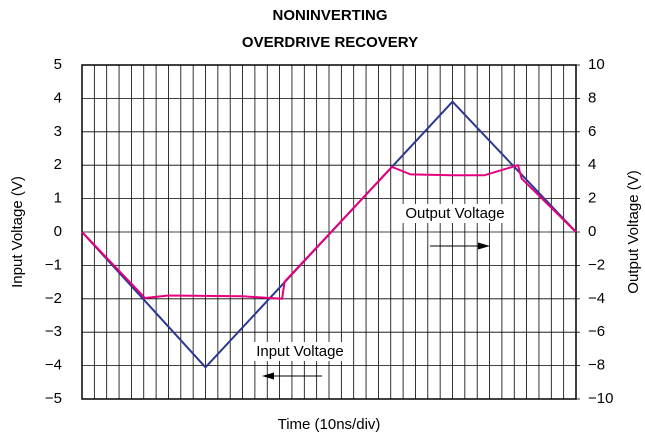 The image size is (645, 441). I want to click on y-tick-label: 0, so click(58, 231).